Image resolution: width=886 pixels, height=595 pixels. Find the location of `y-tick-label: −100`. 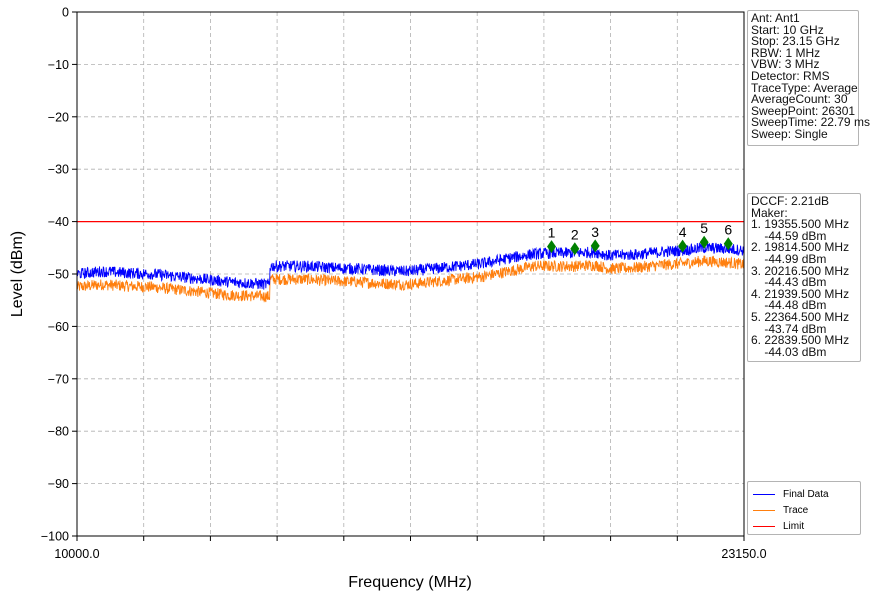

y-tick-label: −100 is located at coordinates (55, 537).